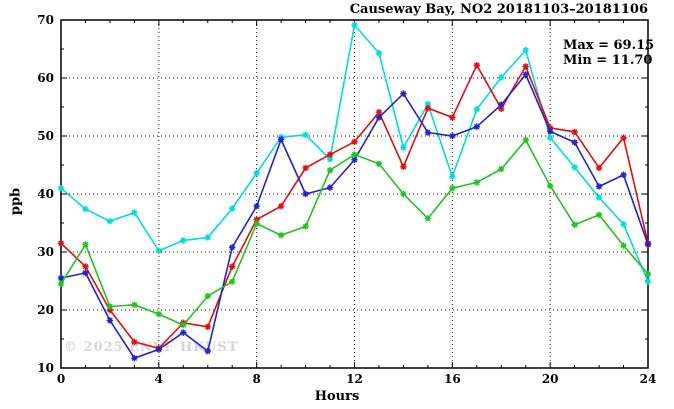 The width and height of the screenshot is (674, 409). I want to click on y-tick-label: 30, so click(45, 252).